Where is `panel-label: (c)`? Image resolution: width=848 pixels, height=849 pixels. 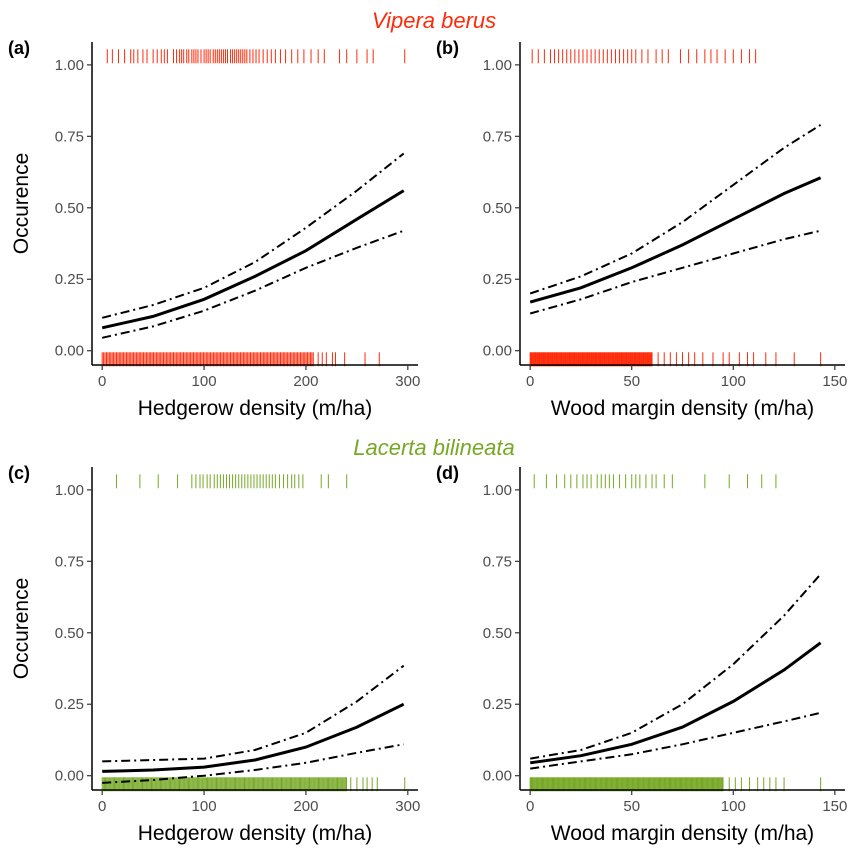
panel-label: (c) is located at coordinates (19, 473).